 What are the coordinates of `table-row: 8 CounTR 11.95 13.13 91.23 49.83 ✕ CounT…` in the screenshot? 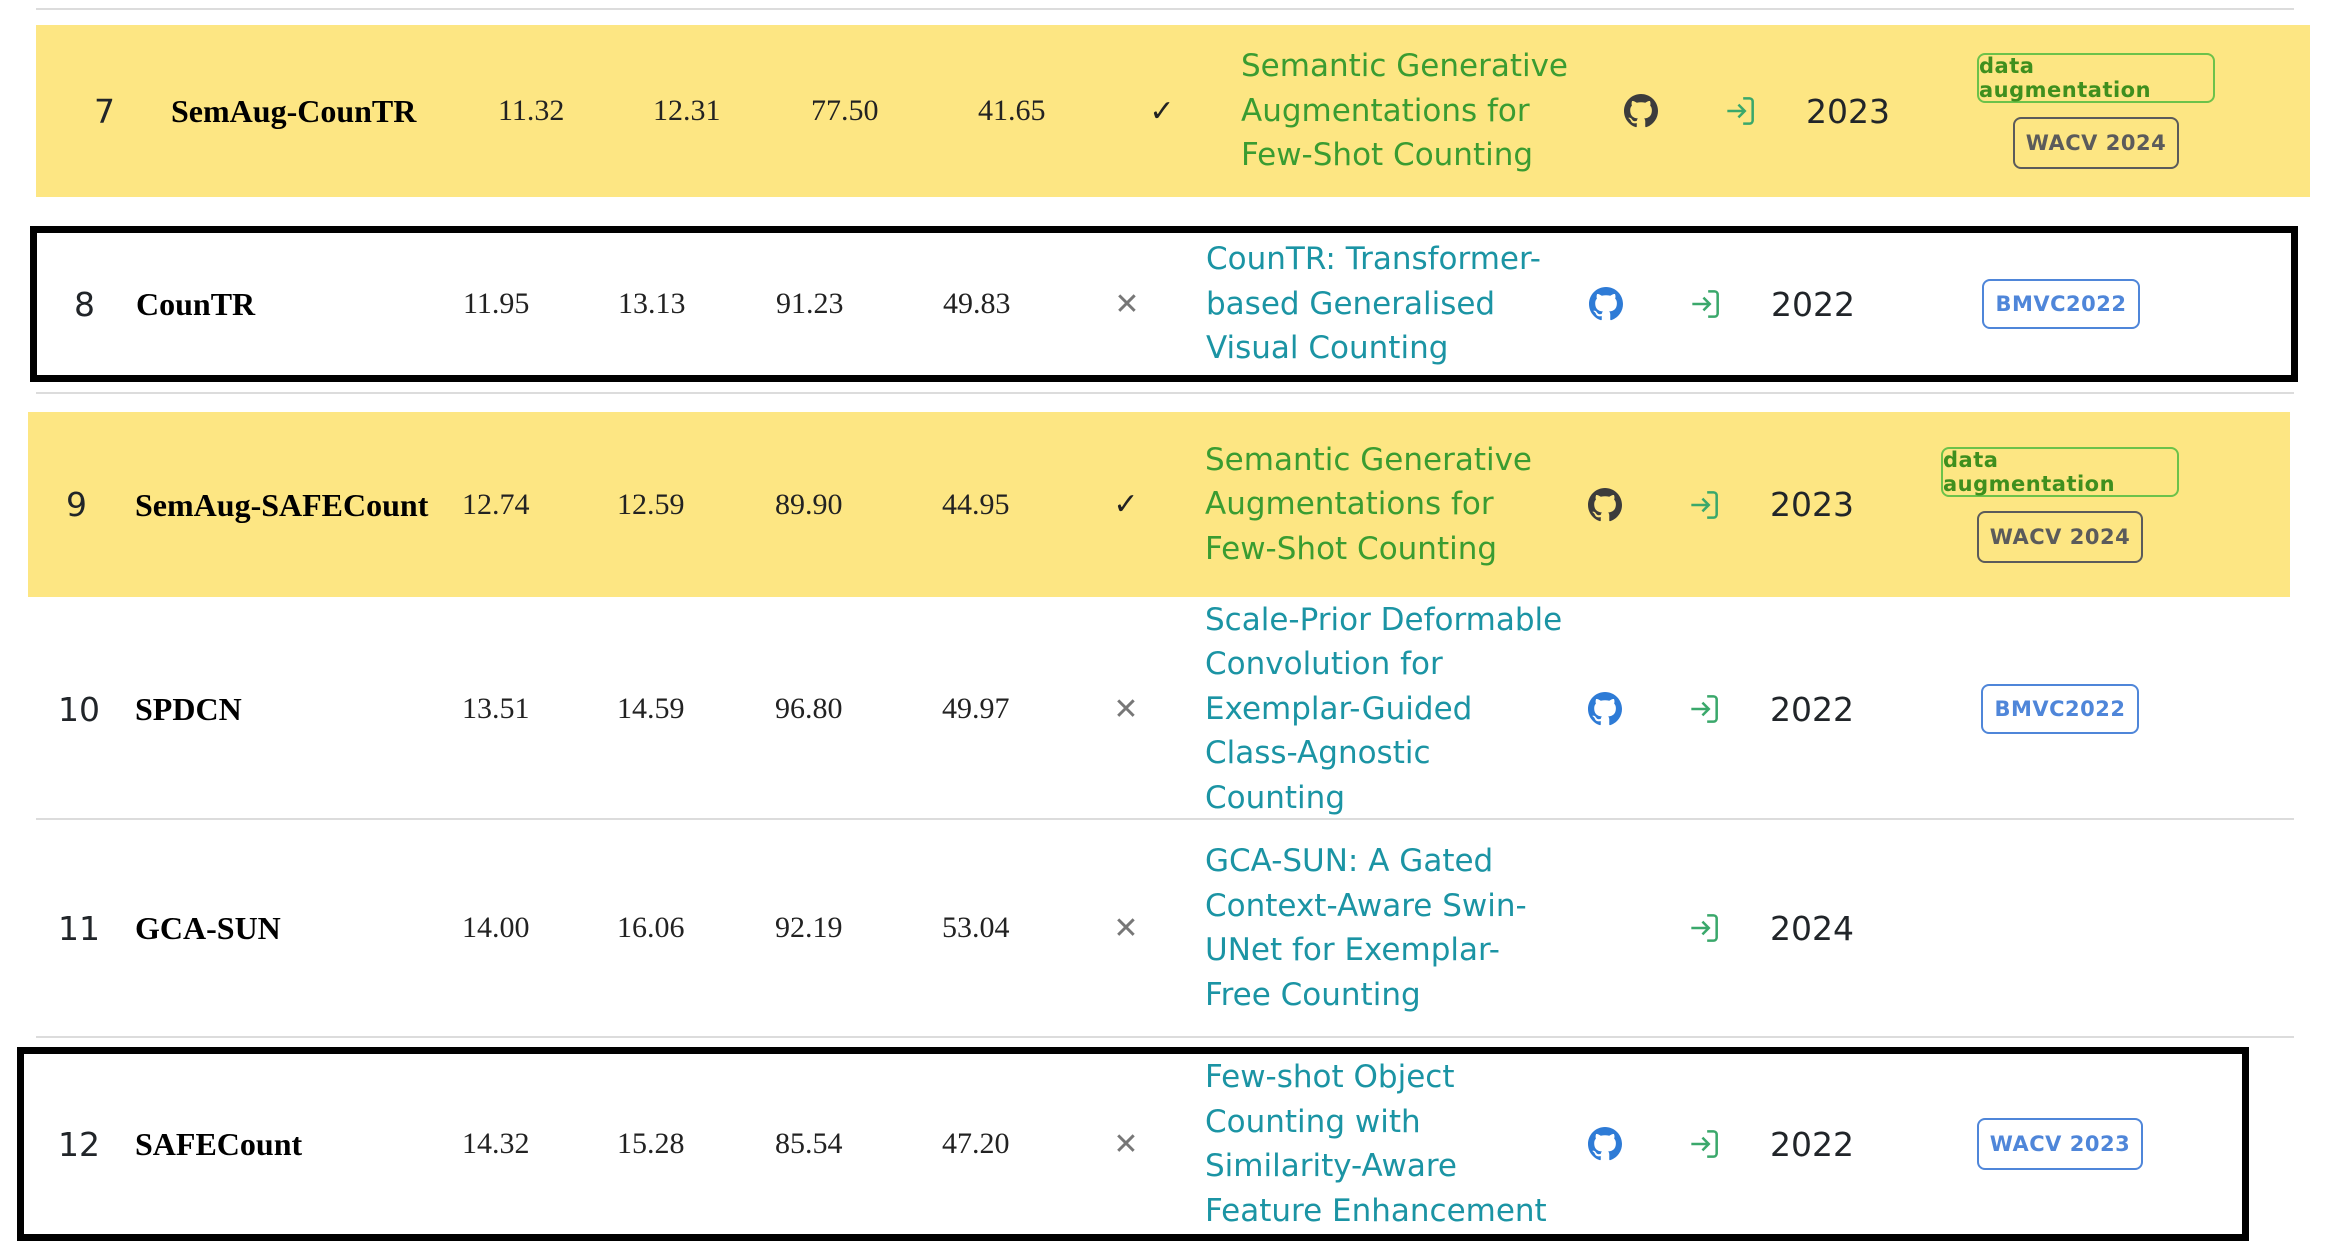 It's located at (1164, 304).